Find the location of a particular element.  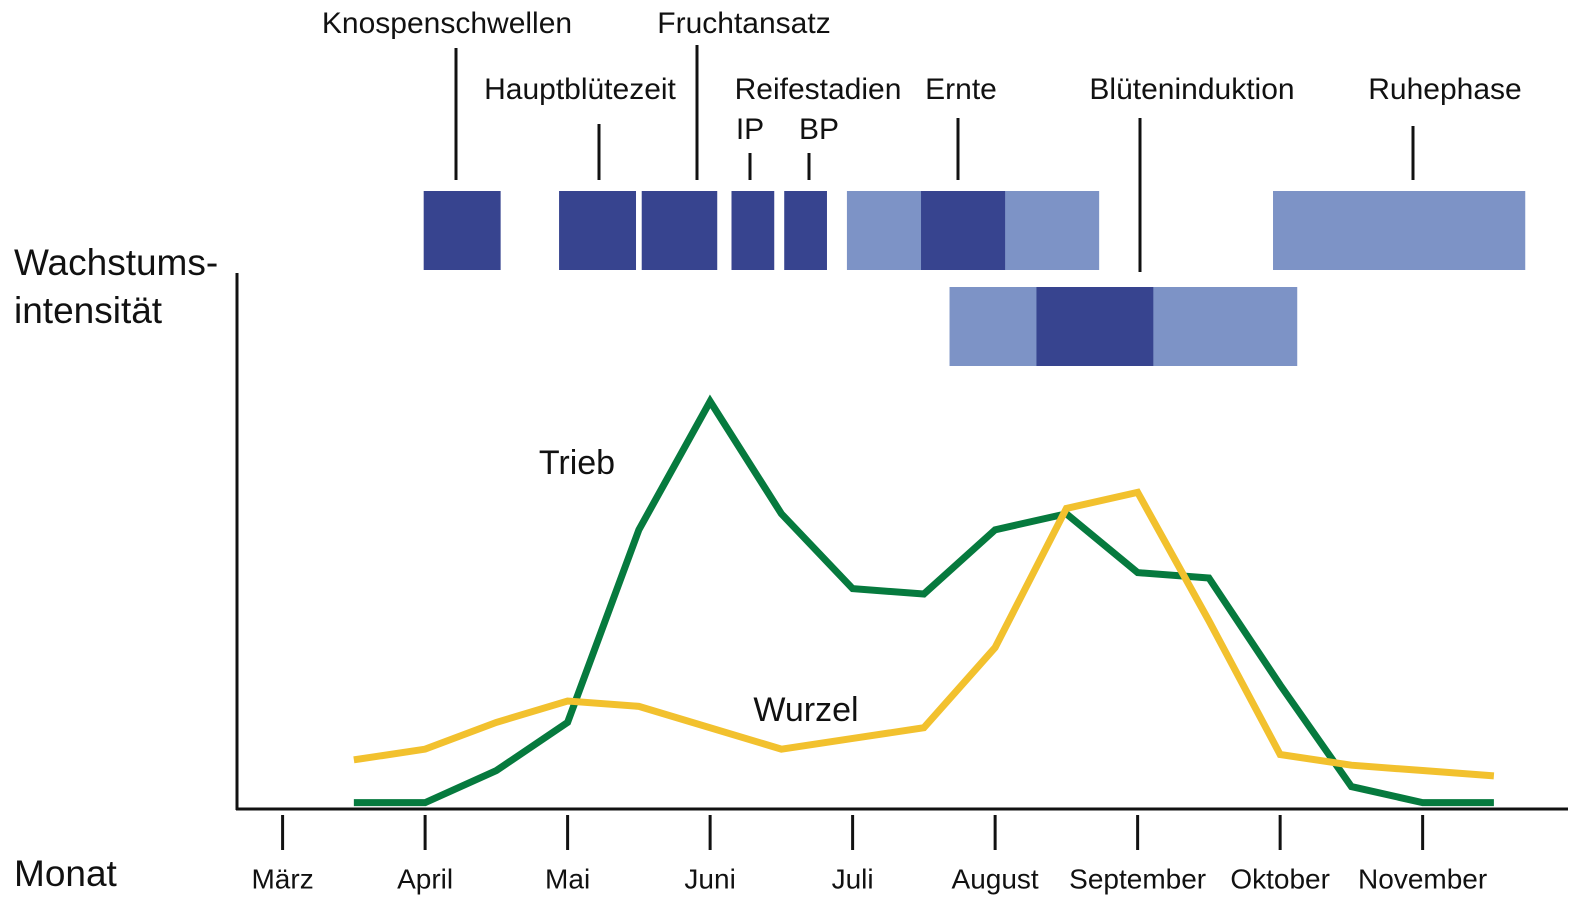

x-tick-label: April is located at coordinates (425, 878).